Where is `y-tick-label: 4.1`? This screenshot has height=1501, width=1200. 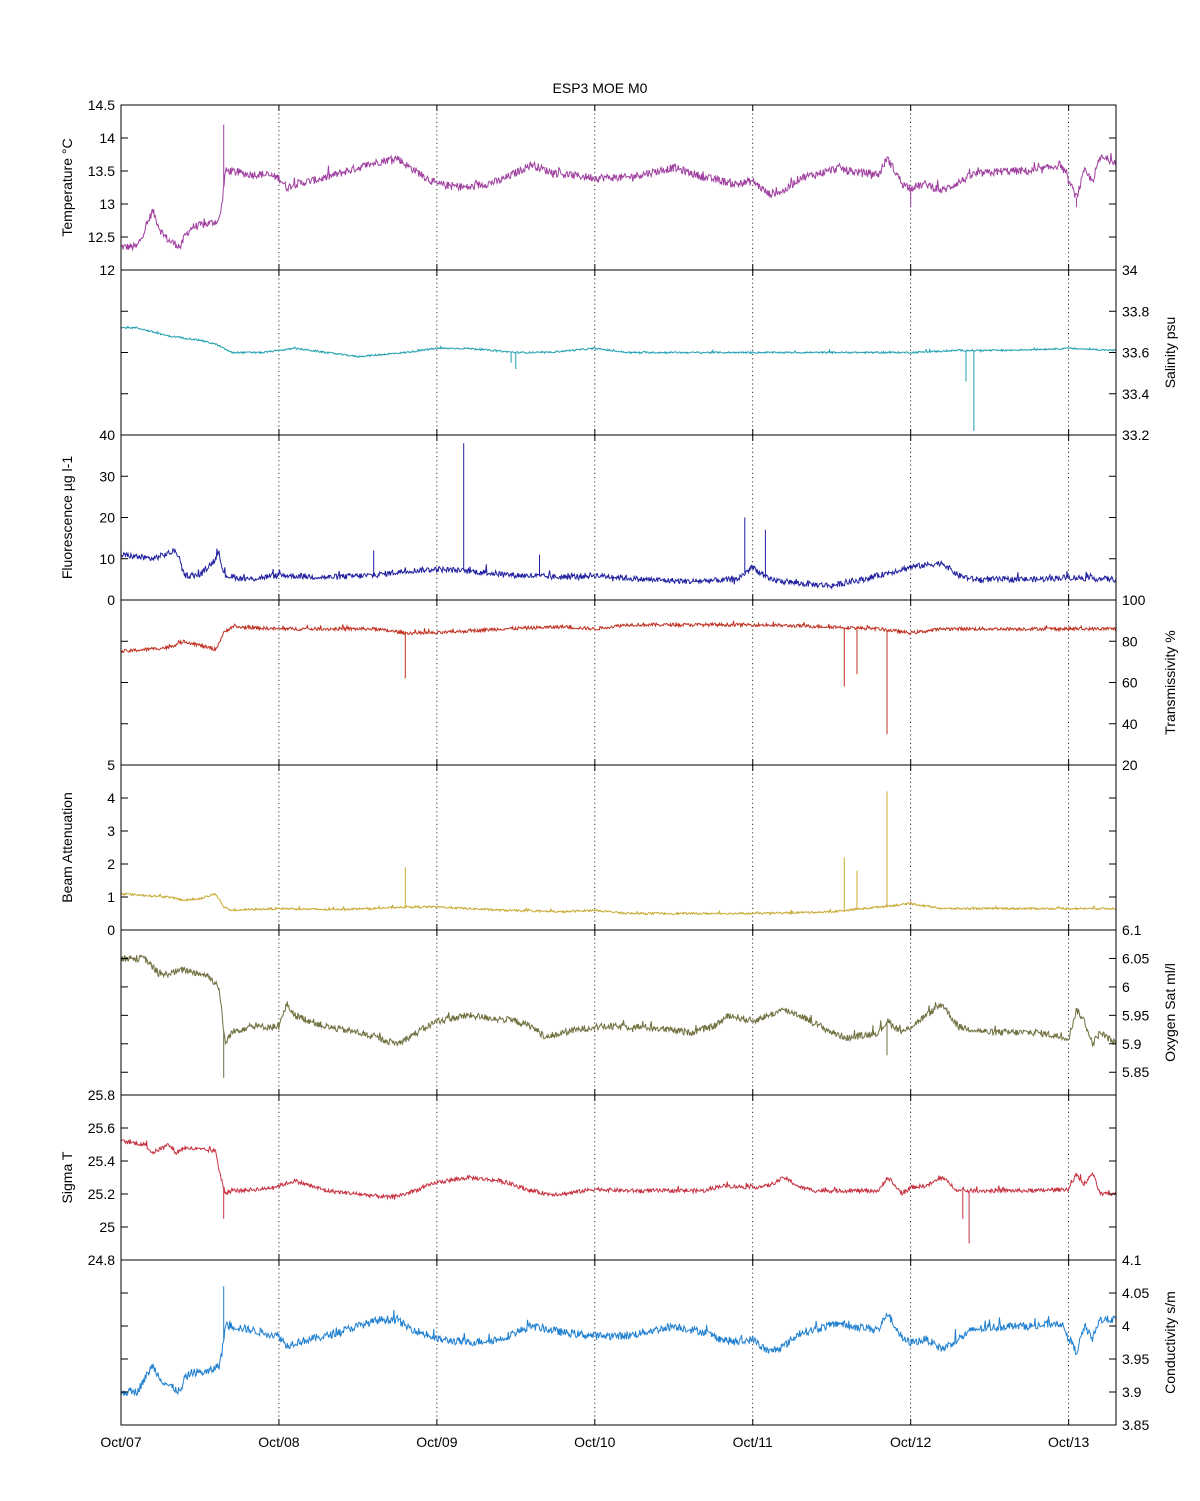 y-tick-label: 4.1 is located at coordinates (1132, 1260).